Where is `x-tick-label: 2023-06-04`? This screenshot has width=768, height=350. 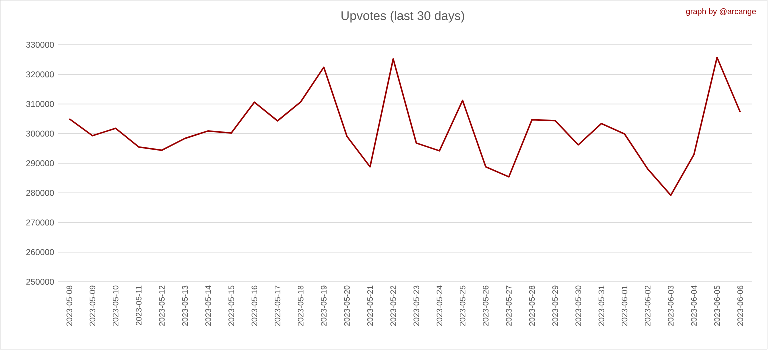 x-tick-label: 2023-06-04 is located at coordinates (694, 306).